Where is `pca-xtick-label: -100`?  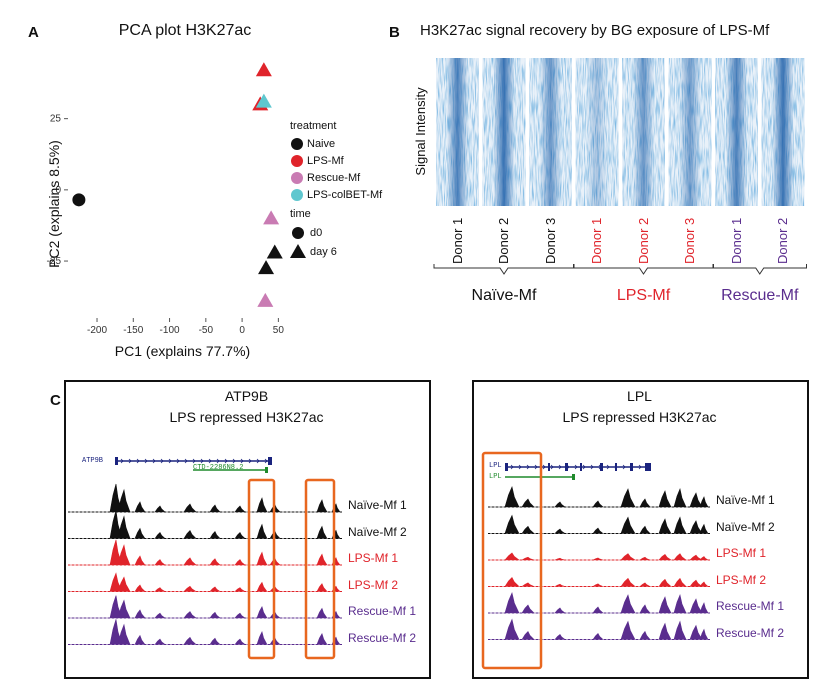 pca-xtick-label: -100 is located at coordinates (170, 330).